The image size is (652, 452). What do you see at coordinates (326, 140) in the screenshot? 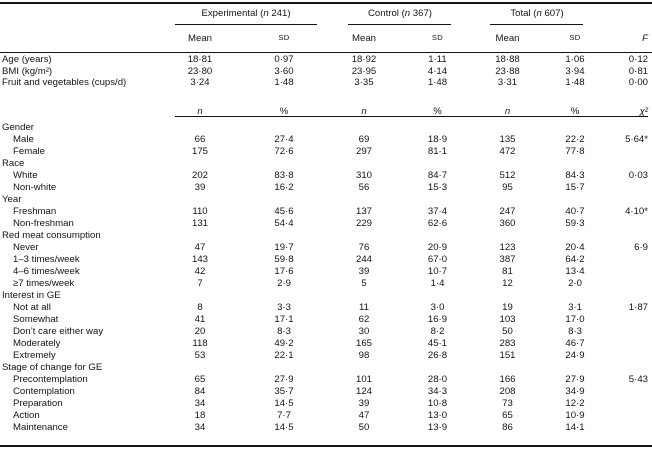
I see `table-row: Male 66 27·4 69 18·9 135 22·2 5·64*` at bounding box center [326, 140].